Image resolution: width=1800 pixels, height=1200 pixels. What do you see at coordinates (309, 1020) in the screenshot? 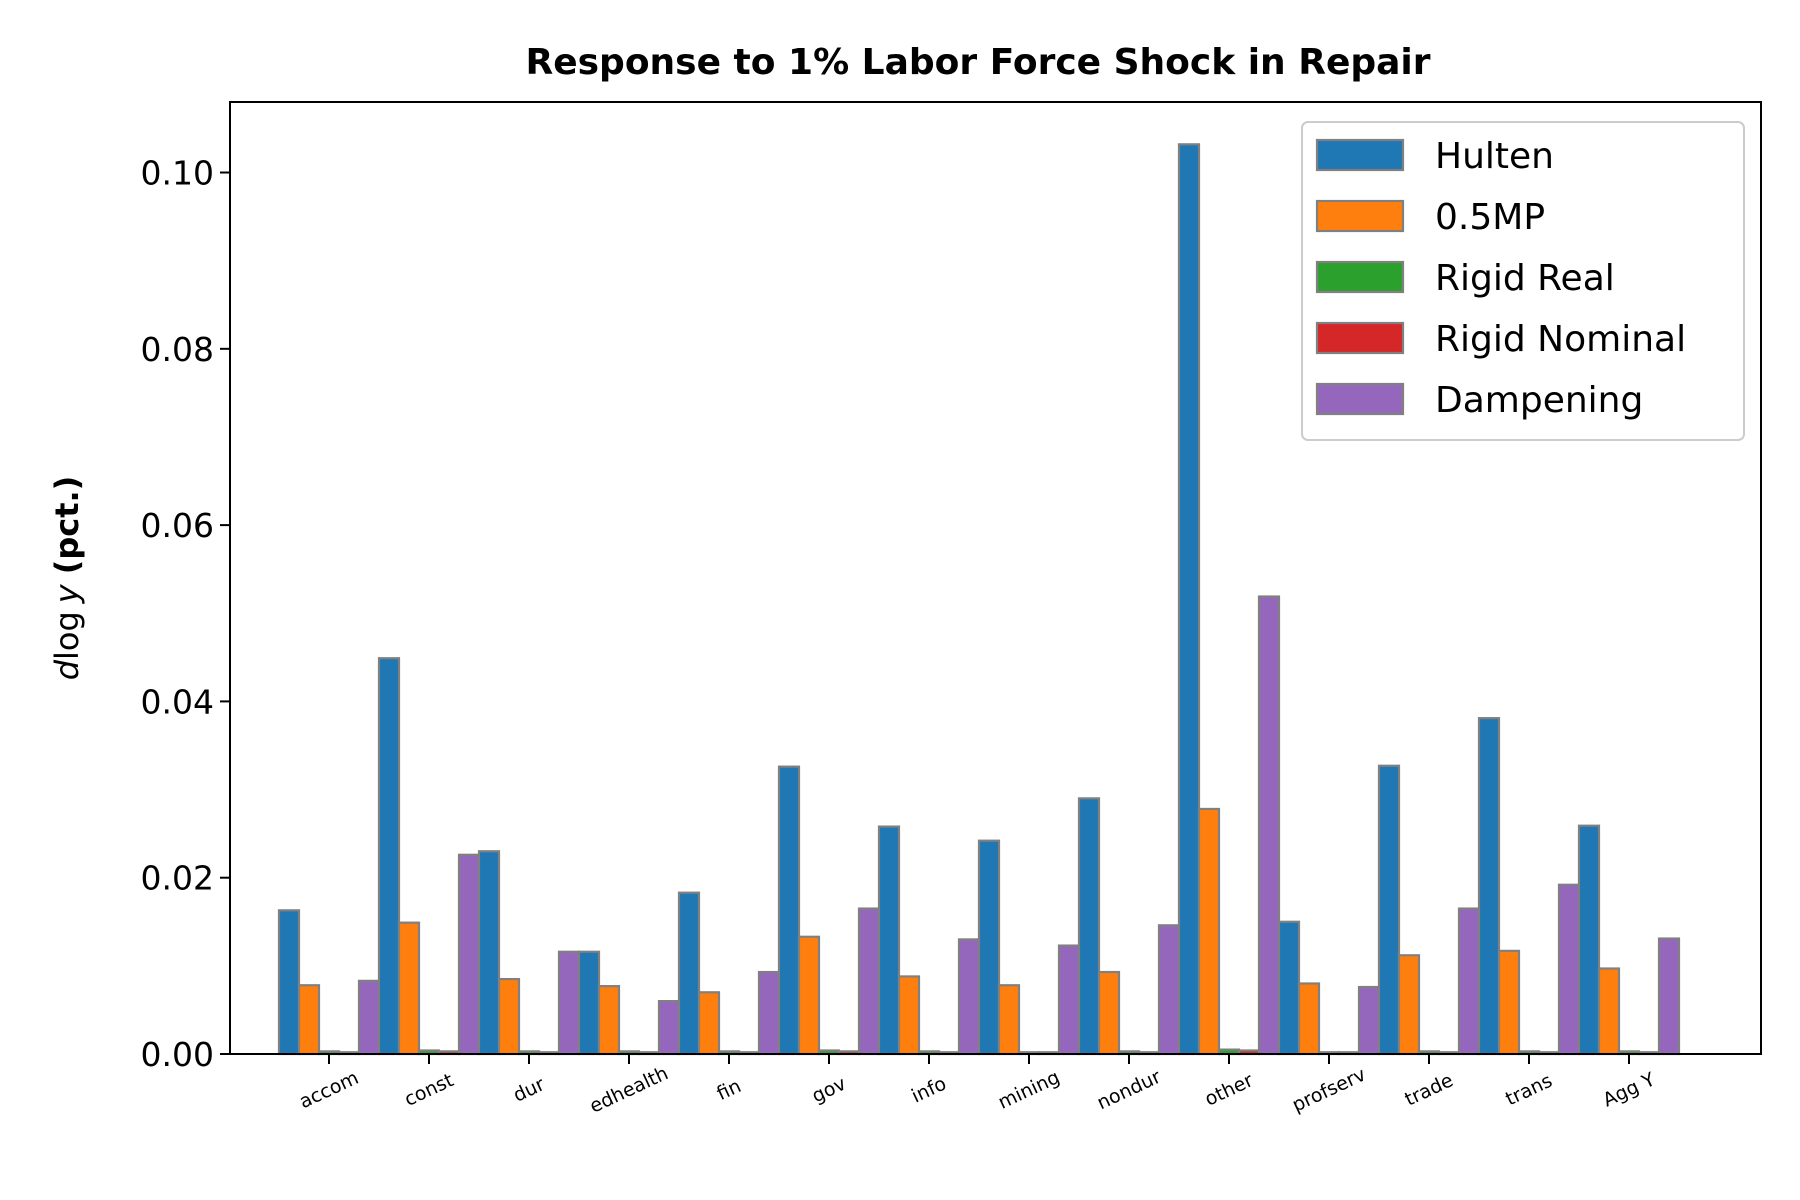
I see `bar-0-5mp-accom` at bounding box center [309, 1020].